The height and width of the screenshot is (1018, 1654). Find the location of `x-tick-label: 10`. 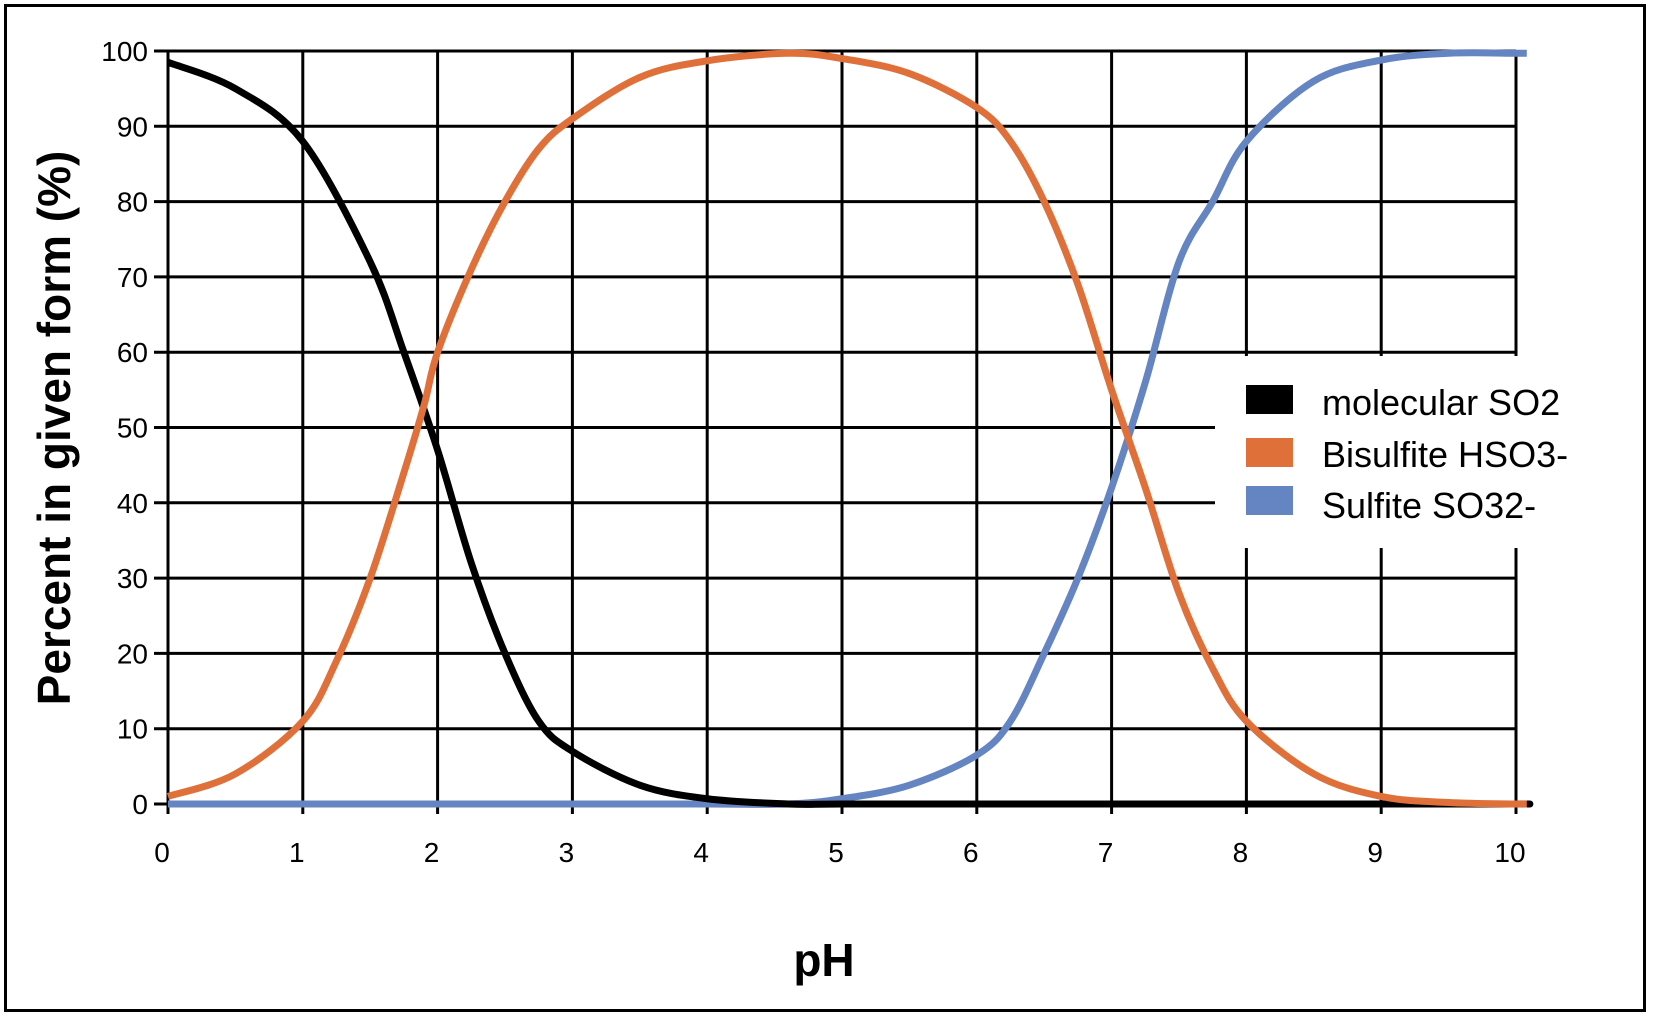

x-tick-label: 10 is located at coordinates (1509, 852).